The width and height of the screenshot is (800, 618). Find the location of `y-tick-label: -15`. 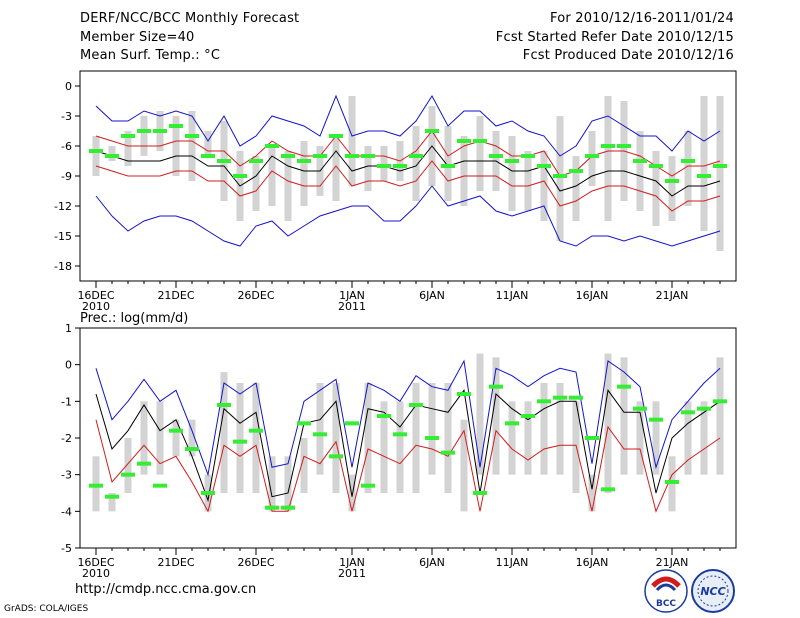

y-tick-label: -15 is located at coordinates (63, 236).